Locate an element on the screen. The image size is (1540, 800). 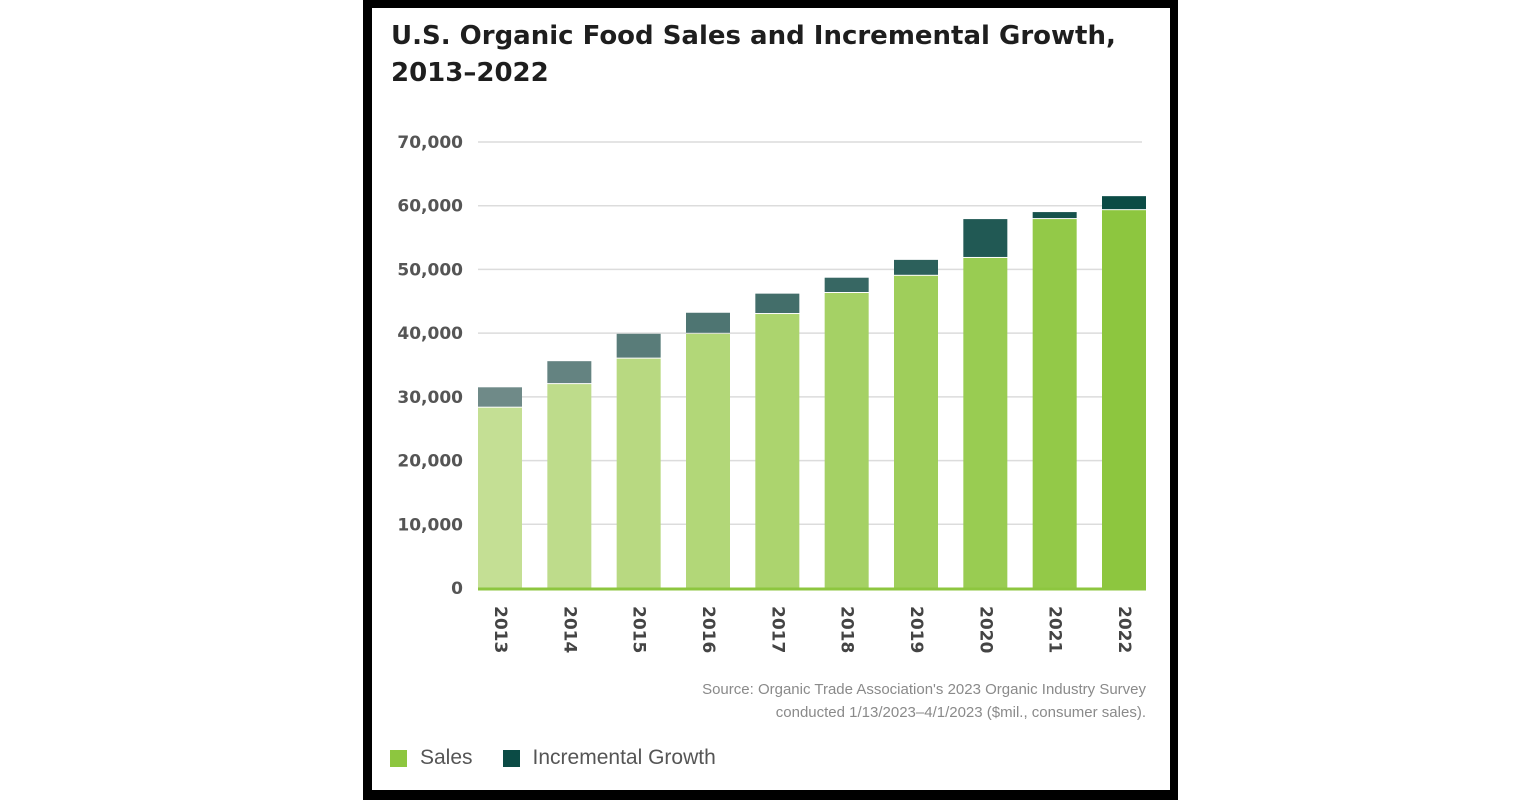
legend-swatch-growth is located at coordinates (511, 758).